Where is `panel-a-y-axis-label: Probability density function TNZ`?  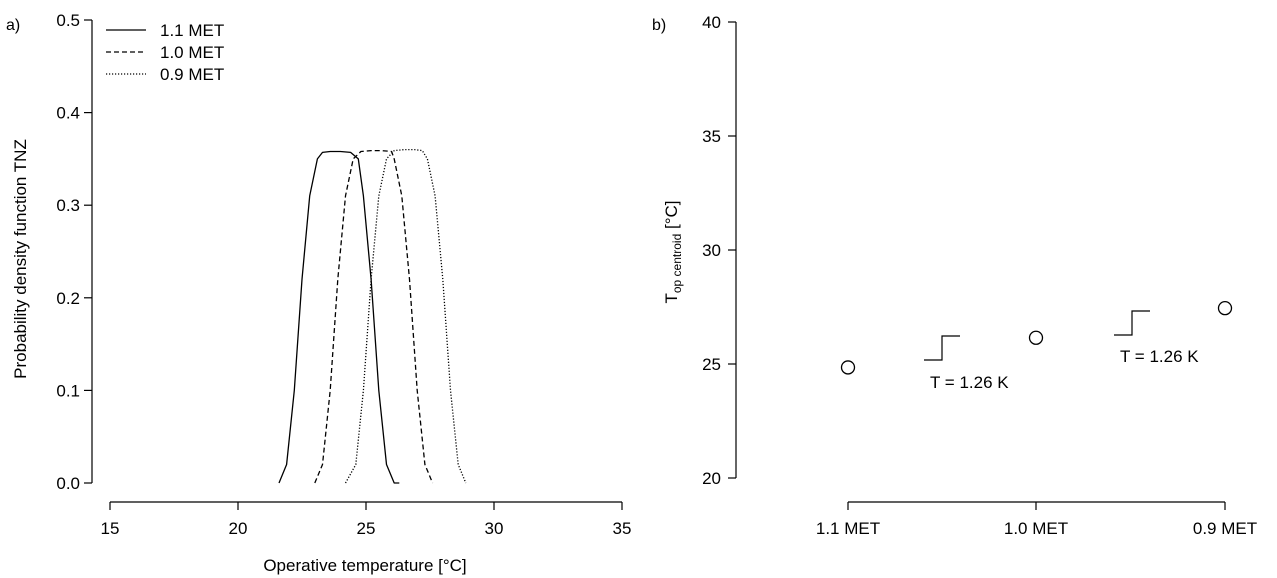
panel-a-y-axis-label: Probability density function TNZ is located at coordinates (20, 259).